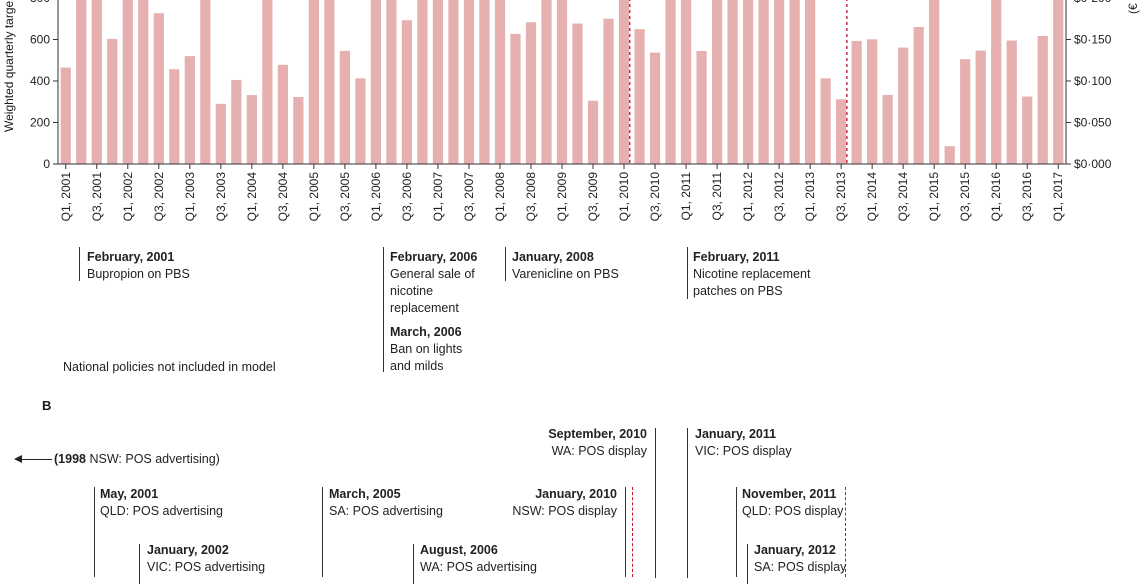 The image size is (1140, 584). Describe the element at coordinates (553, 257) in the screenshot. I see `event-date: January, 2008` at that location.